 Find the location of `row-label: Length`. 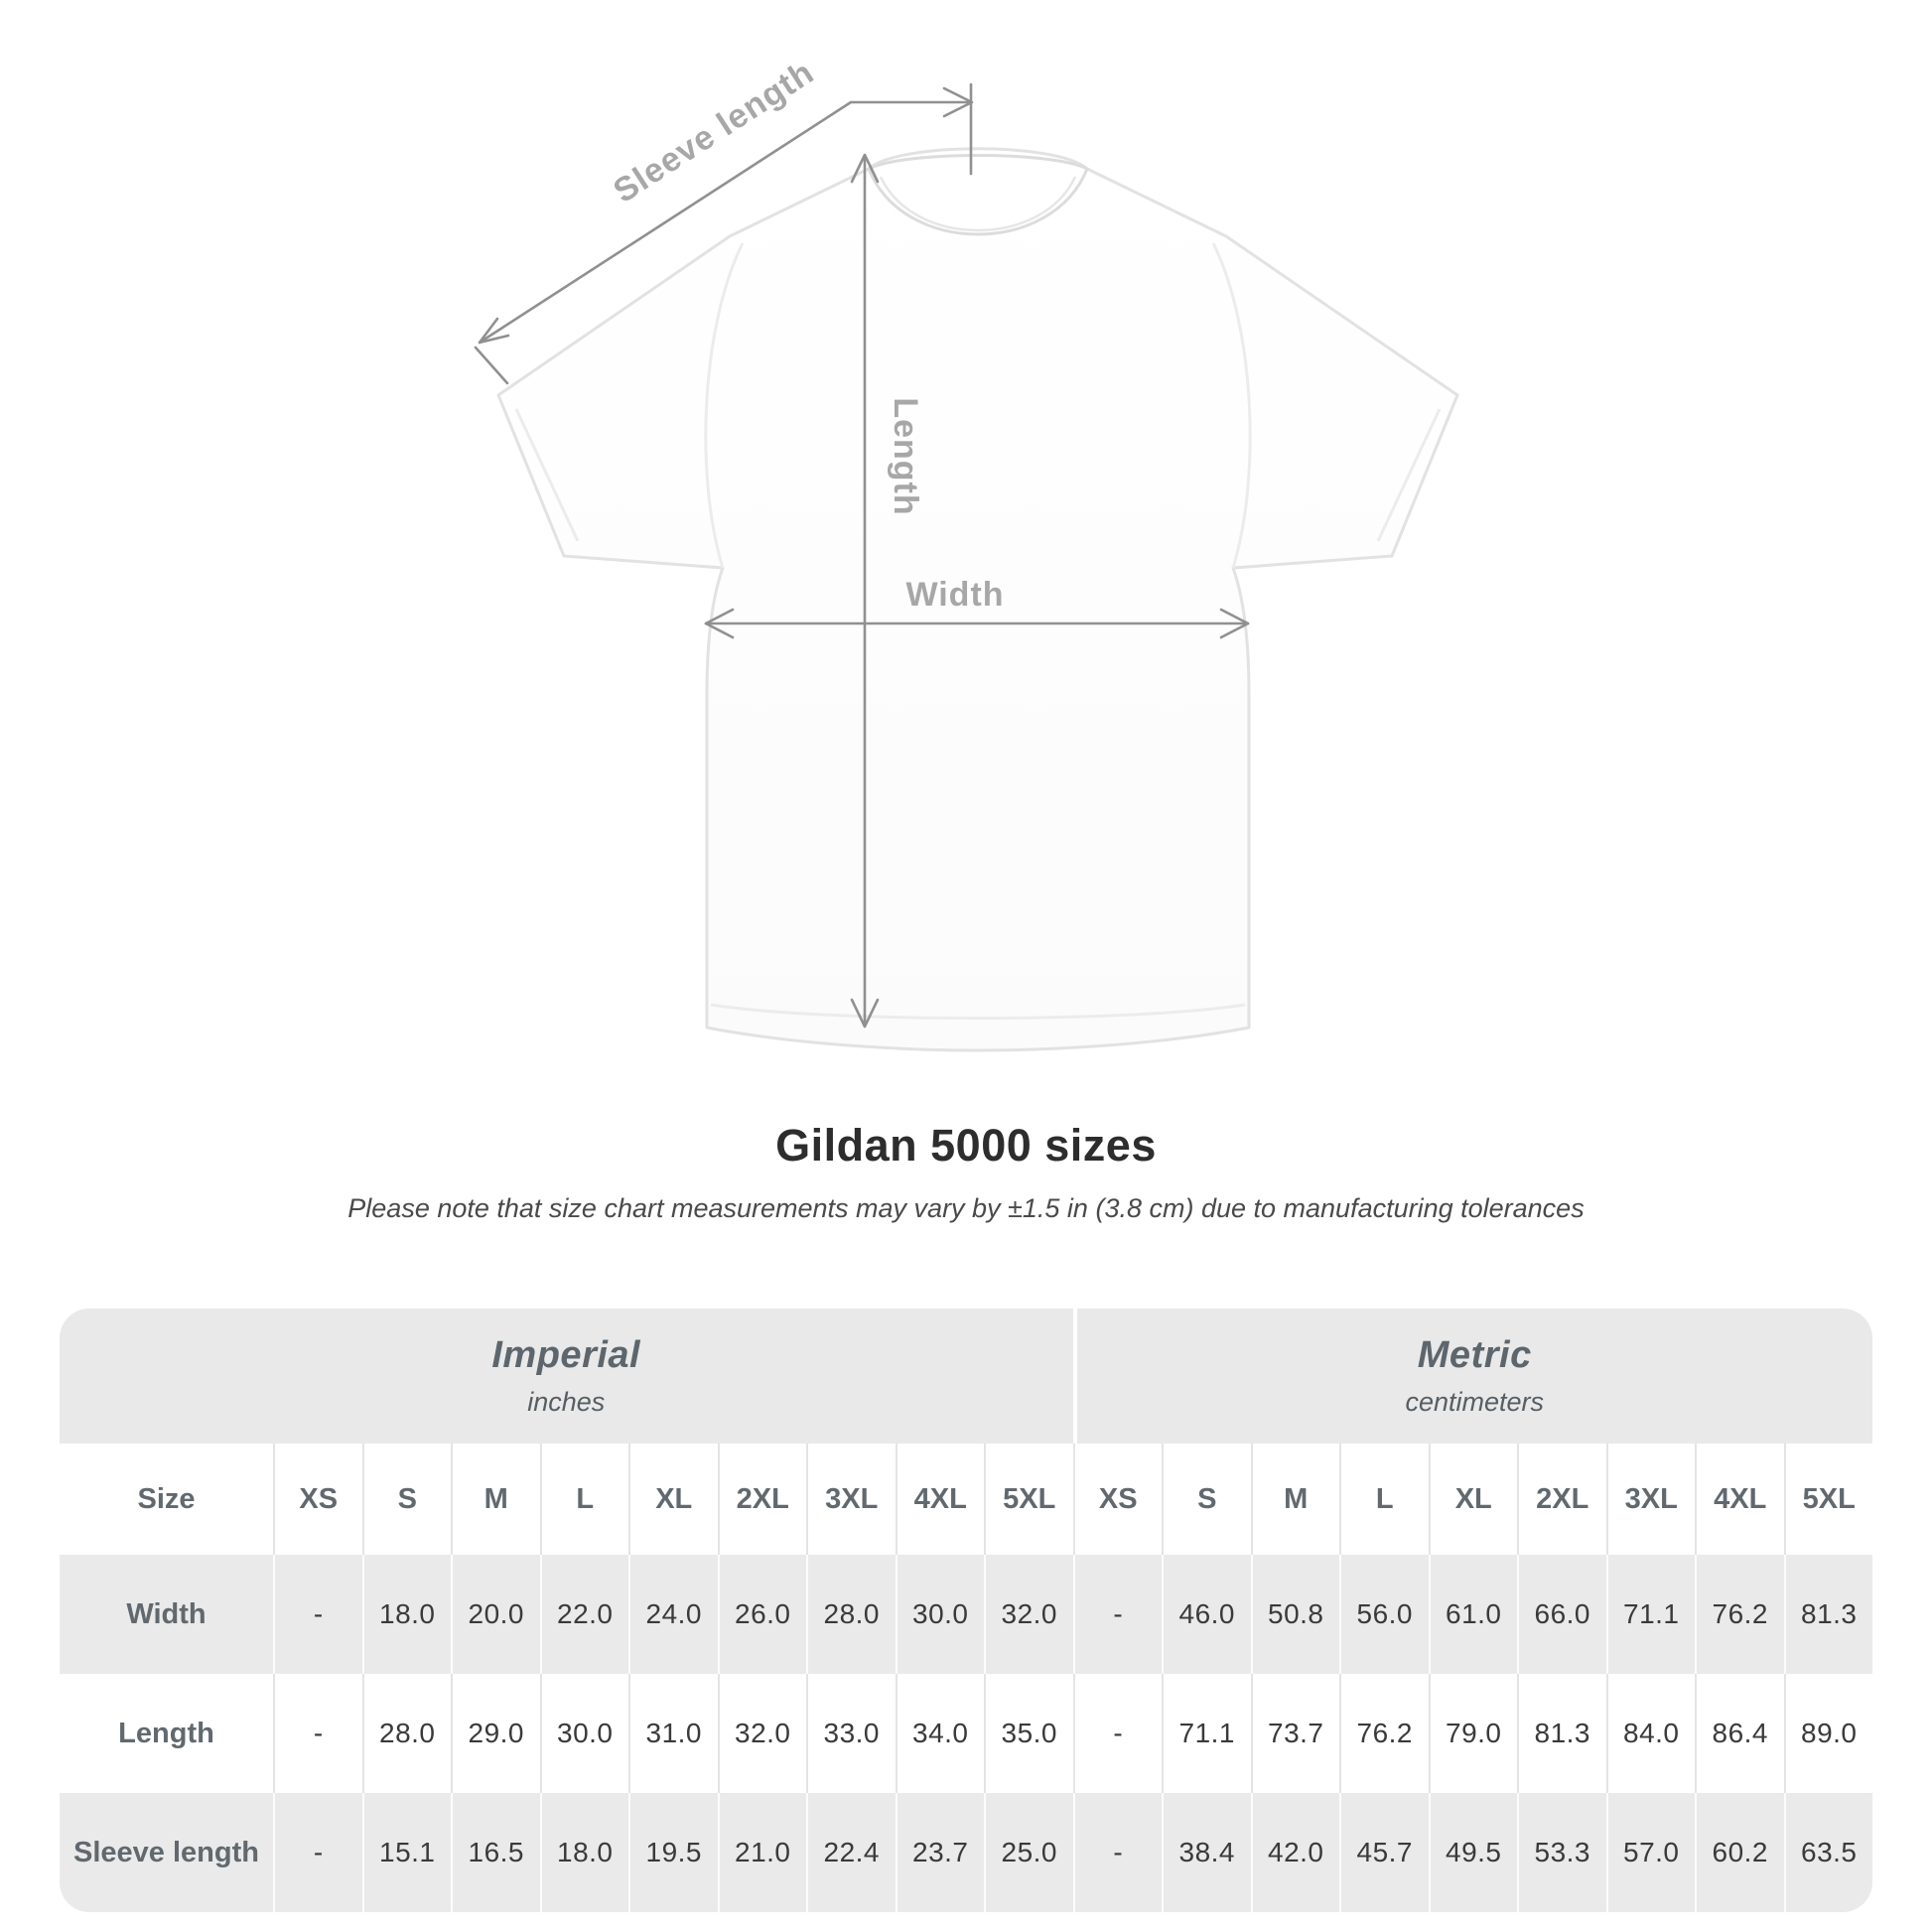

row-label: Length is located at coordinates (166, 1733).